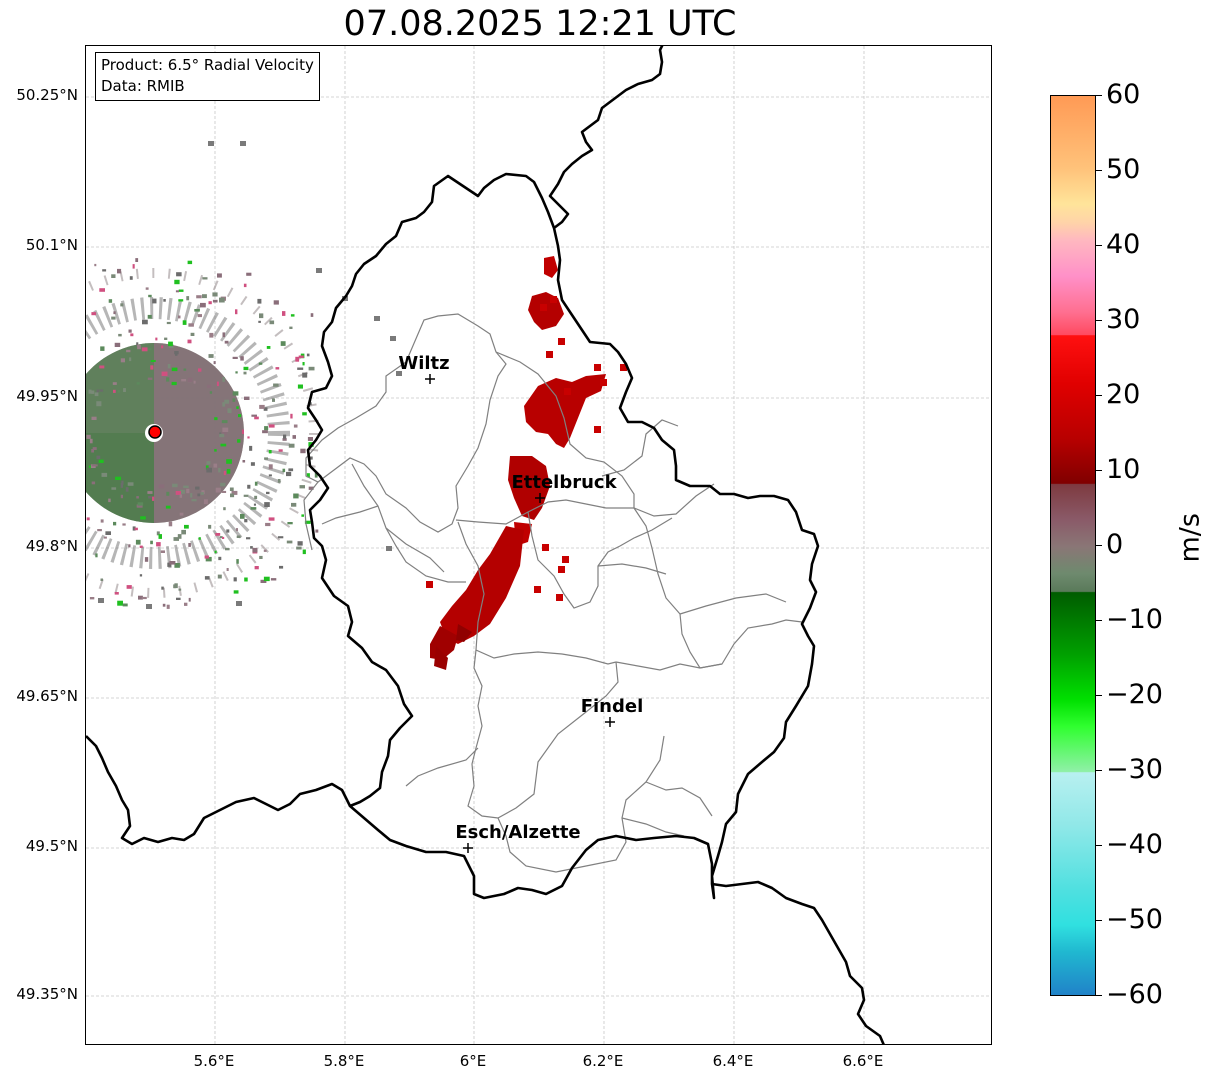  What do you see at coordinates (1134, 844) in the screenshot?
I see `colorbar-tick-label: −40` at bounding box center [1134, 844].